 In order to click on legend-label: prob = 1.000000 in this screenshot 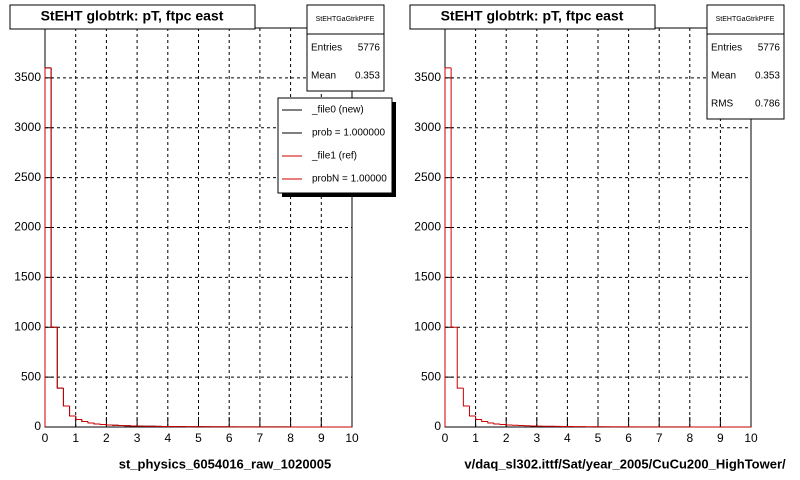, I will do `click(349, 133)`.